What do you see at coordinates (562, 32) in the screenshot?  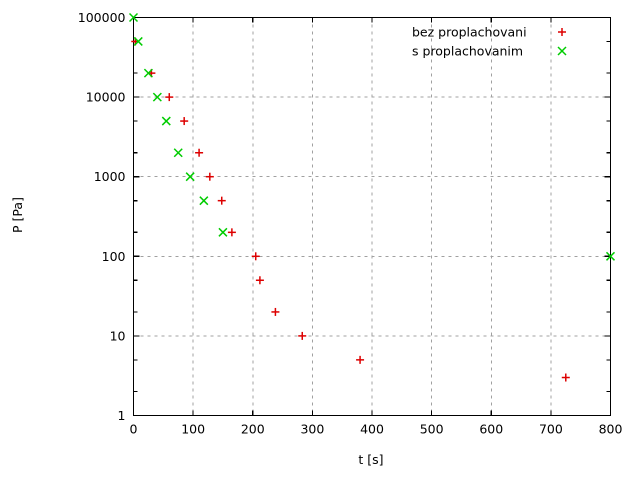 I see `legend-marker-plus-icon` at bounding box center [562, 32].